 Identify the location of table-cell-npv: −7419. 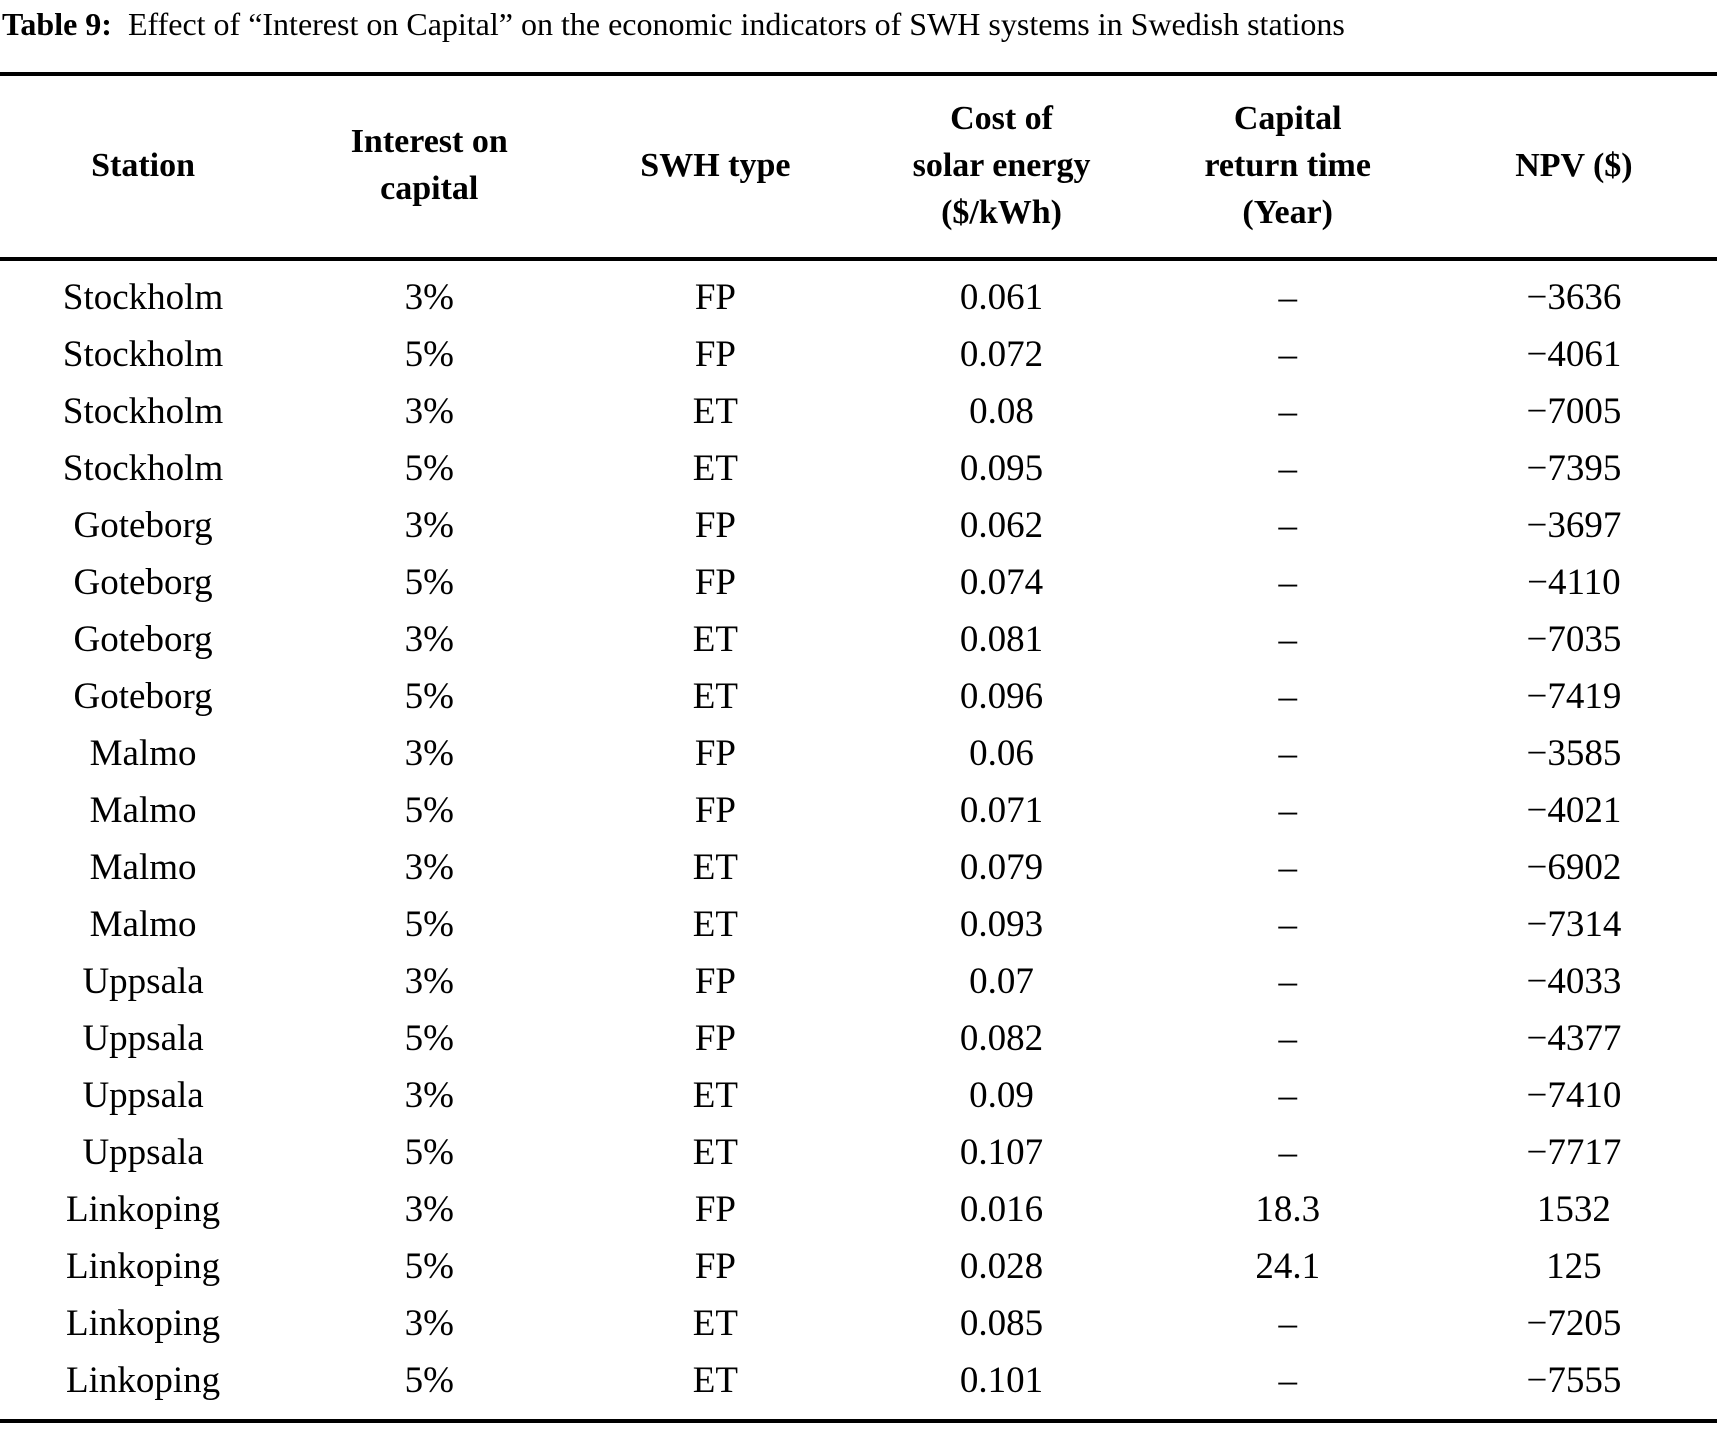
(1574, 696).